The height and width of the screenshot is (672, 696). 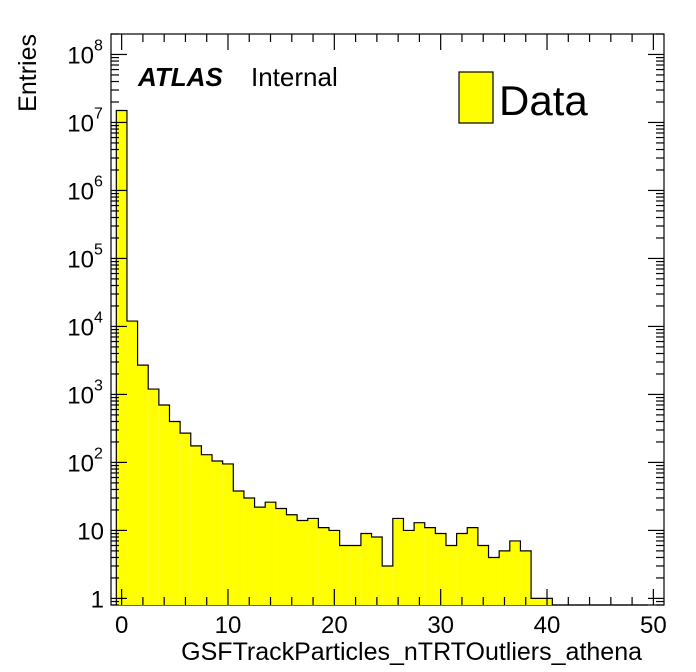 What do you see at coordinates (98, 453) in the screenshot?
I see `svg-text: 2` at bounding box center [98, 453].